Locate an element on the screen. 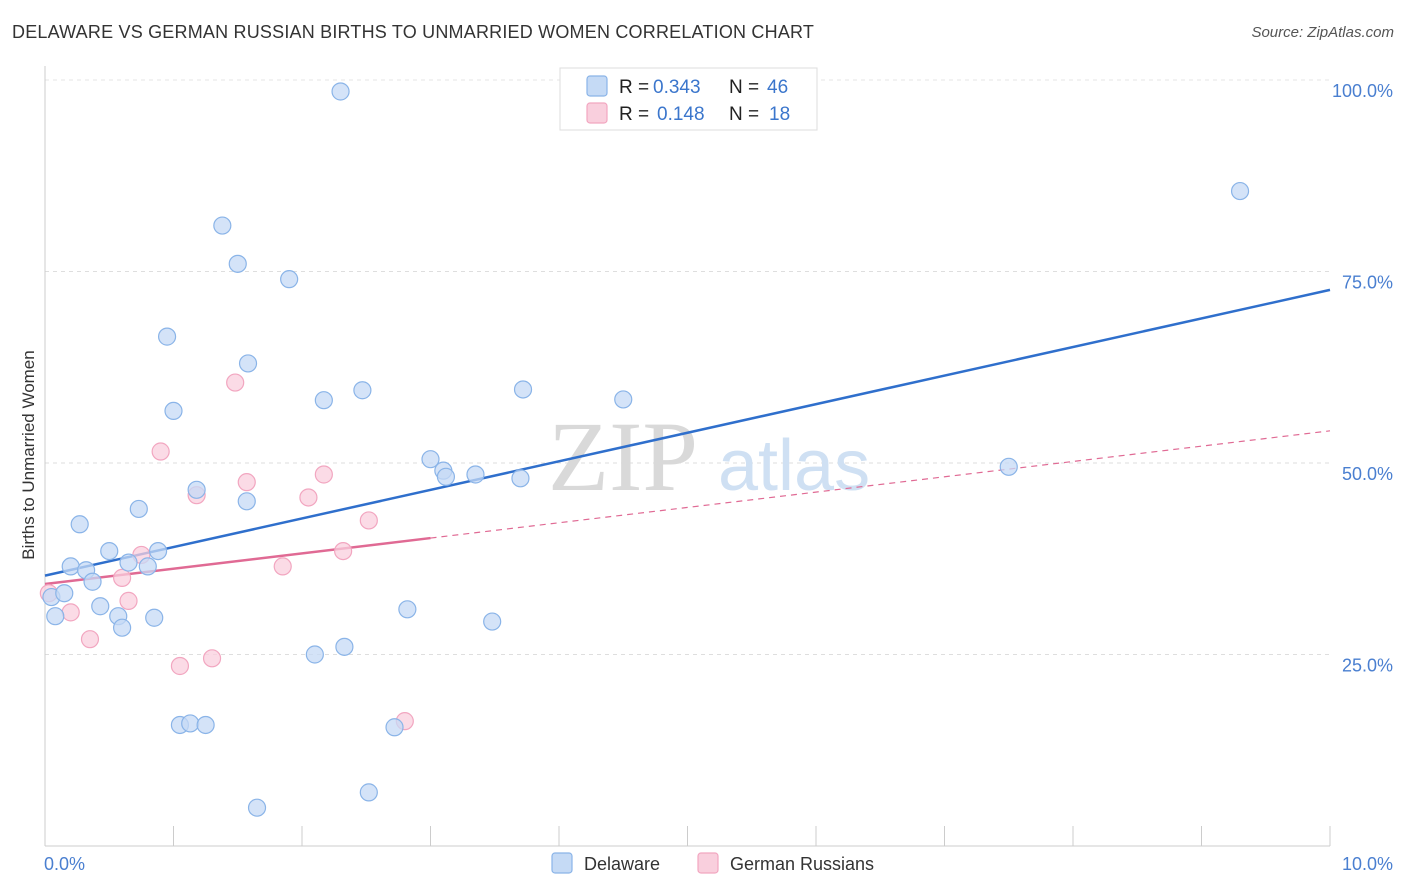 The image size is (1406, 892). bottom-legend-swatch-delaware is located at coordinates (562, 863).